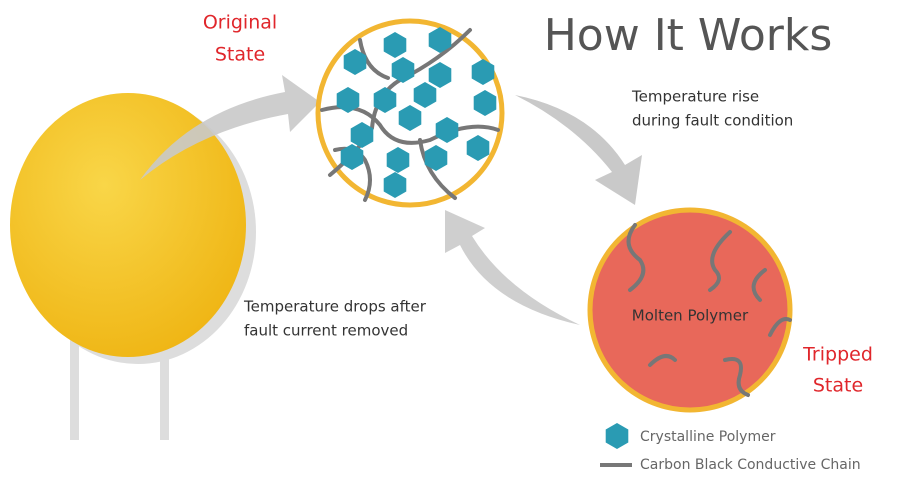  What do you see at coordinates (617, 436) in the screenshot?
I see `legend-hexagon` at bounding box center [617, 436].